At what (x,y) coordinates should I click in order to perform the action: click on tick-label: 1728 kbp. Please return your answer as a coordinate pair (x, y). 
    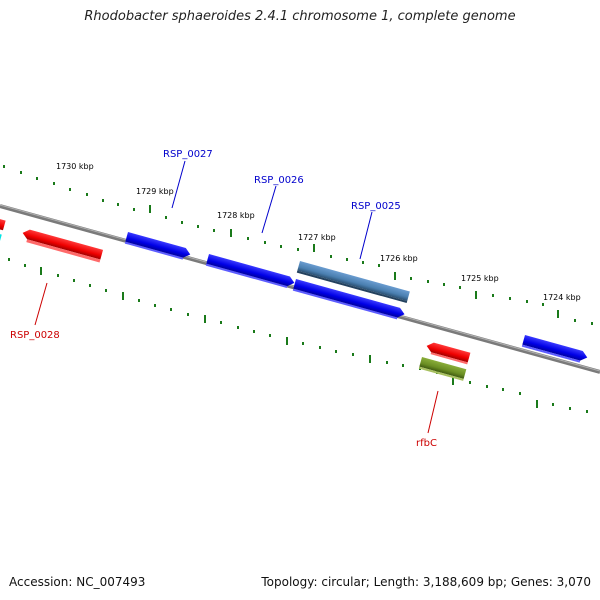
    Looking at the image, I should click on (236, 215).